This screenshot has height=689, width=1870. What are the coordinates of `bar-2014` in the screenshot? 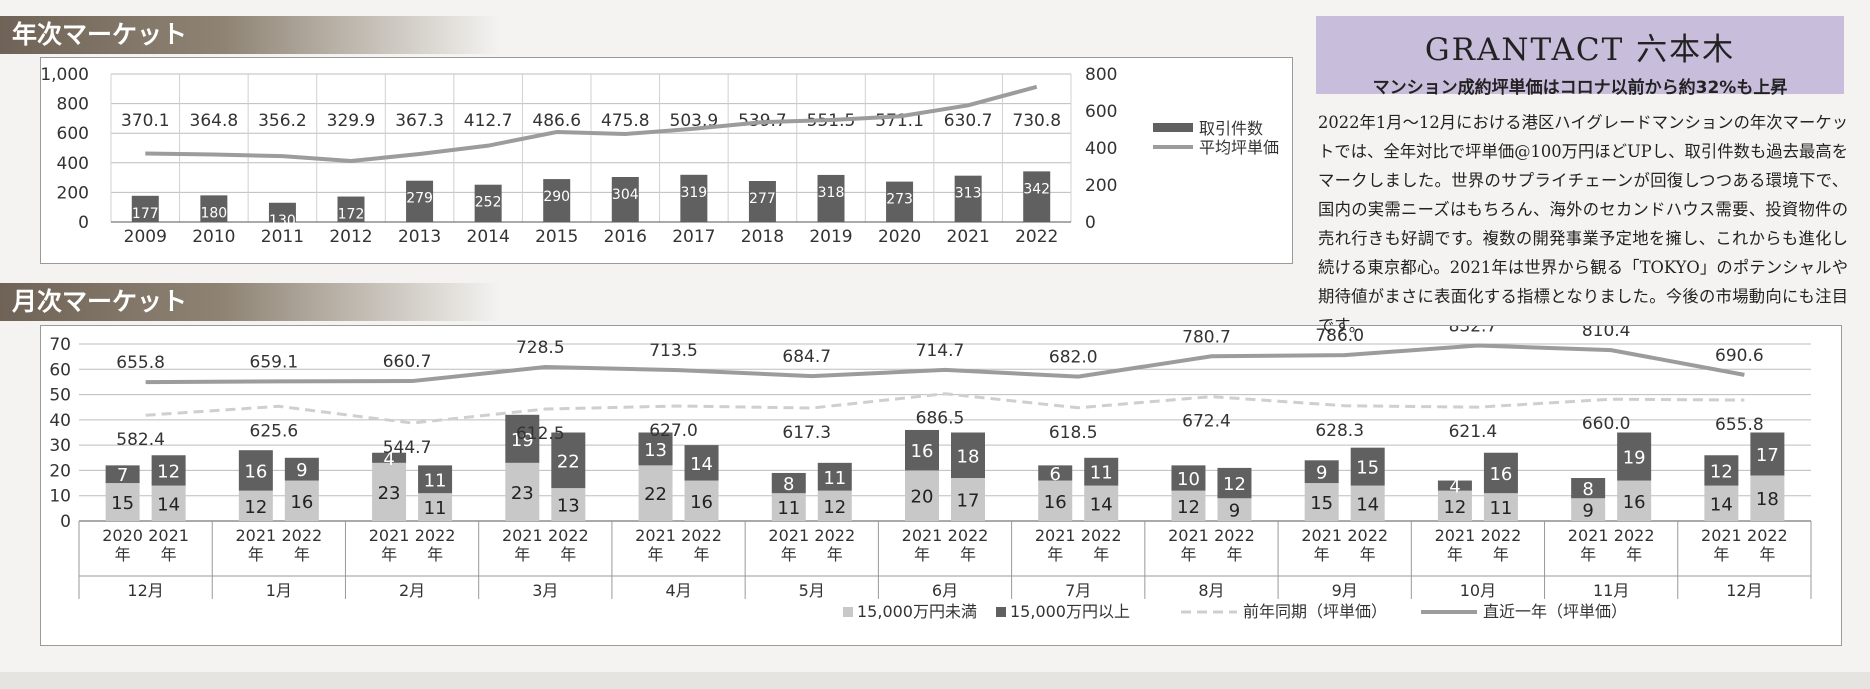 It's located at (488, 203).